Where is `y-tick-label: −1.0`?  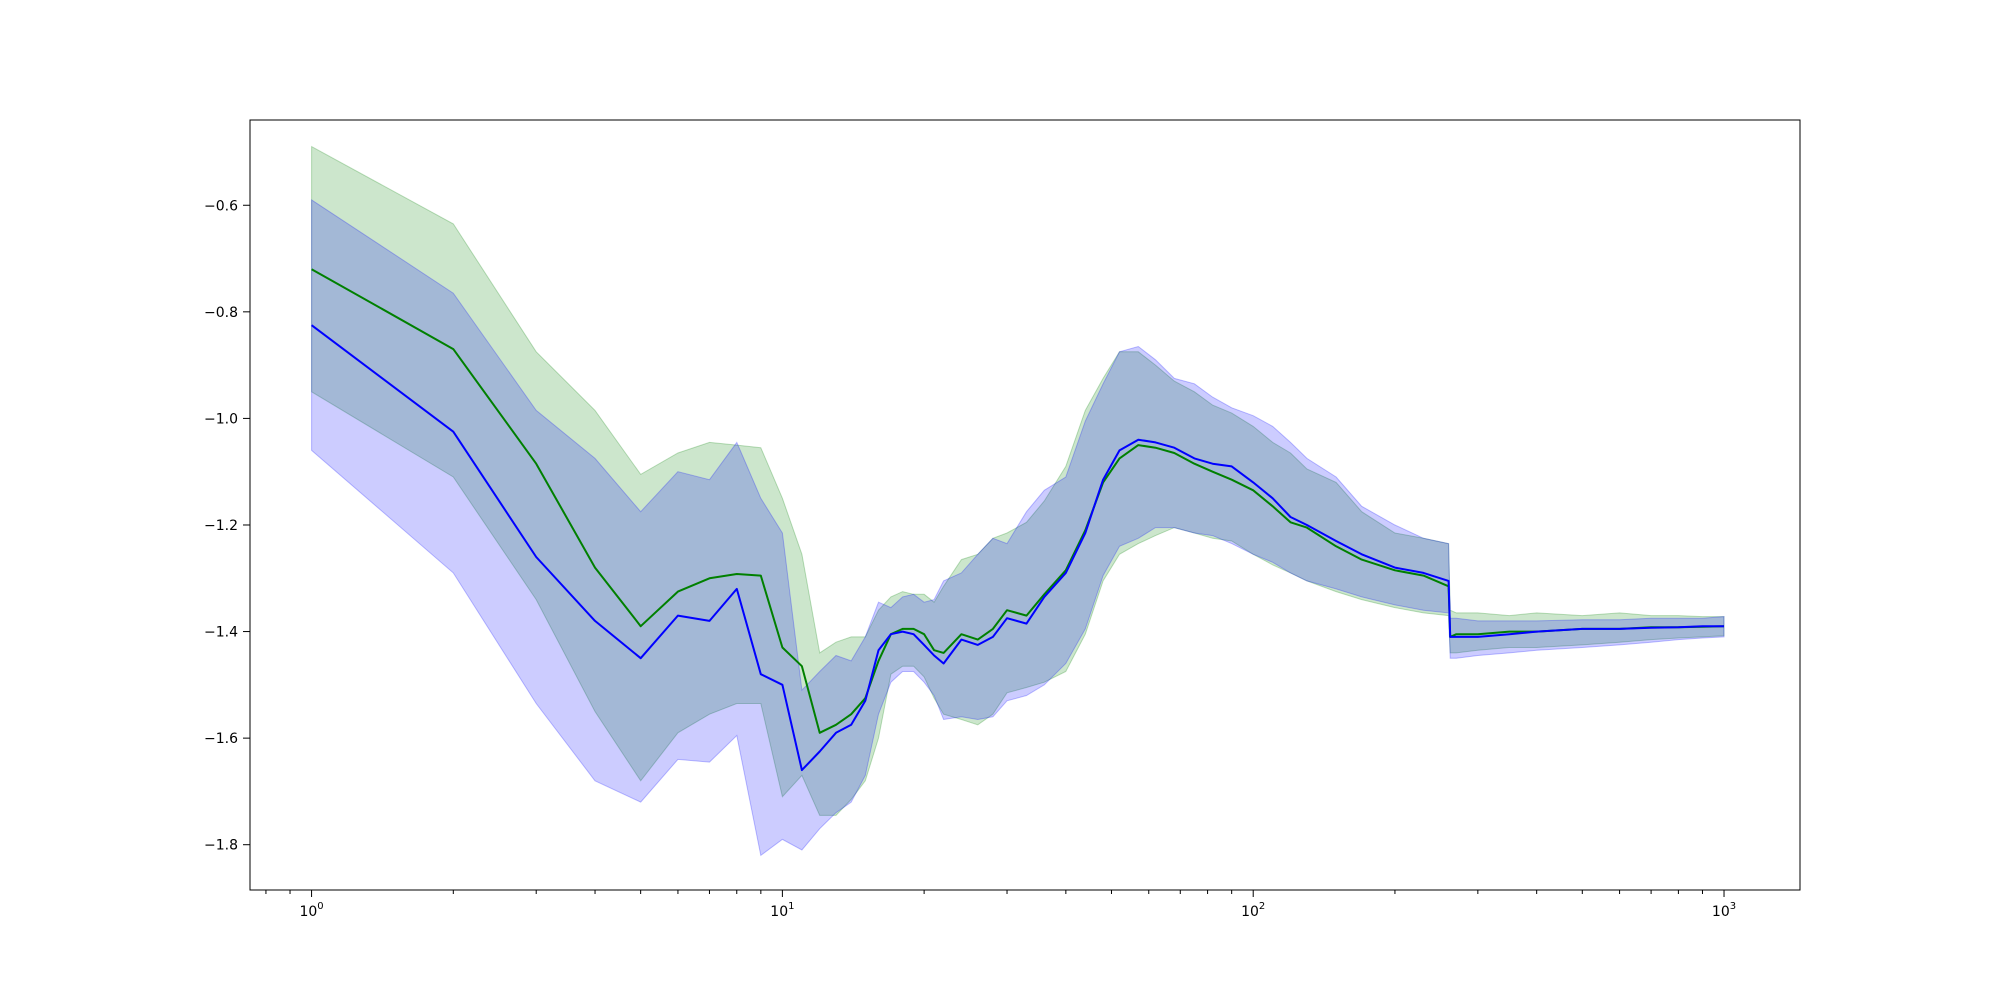 y-tick-label: −1.0 is located at coordinates (221, 419).